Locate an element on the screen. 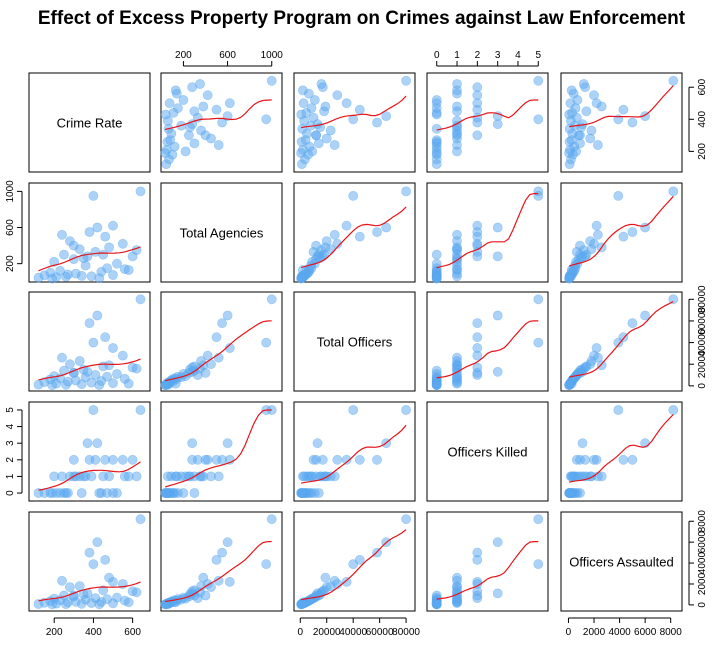 The image size is (723, 653). panel-cr-vs-of is located at coordinates (354, 122).